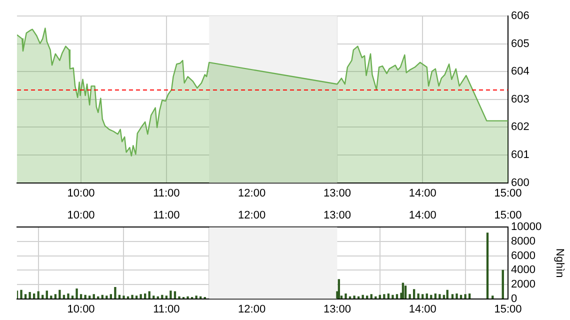 This screenshot has height=320, width=570. Describe the element at coordinates (520, 99) in the screenshot. I see `y-tick-label: 603` at that location.